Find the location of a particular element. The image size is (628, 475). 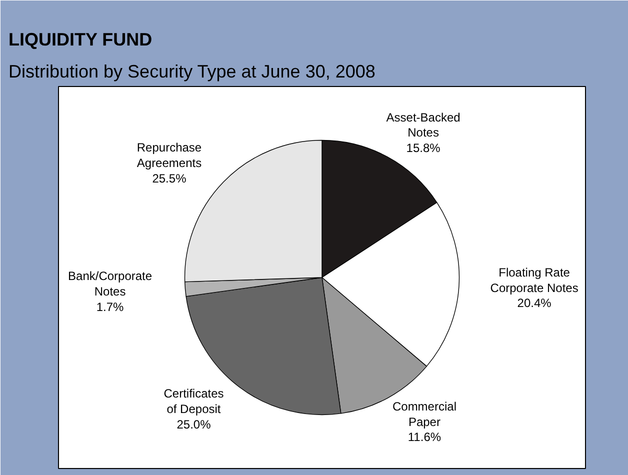

slice-label: Certificates of Deposit is located at coordinates (194, 401).